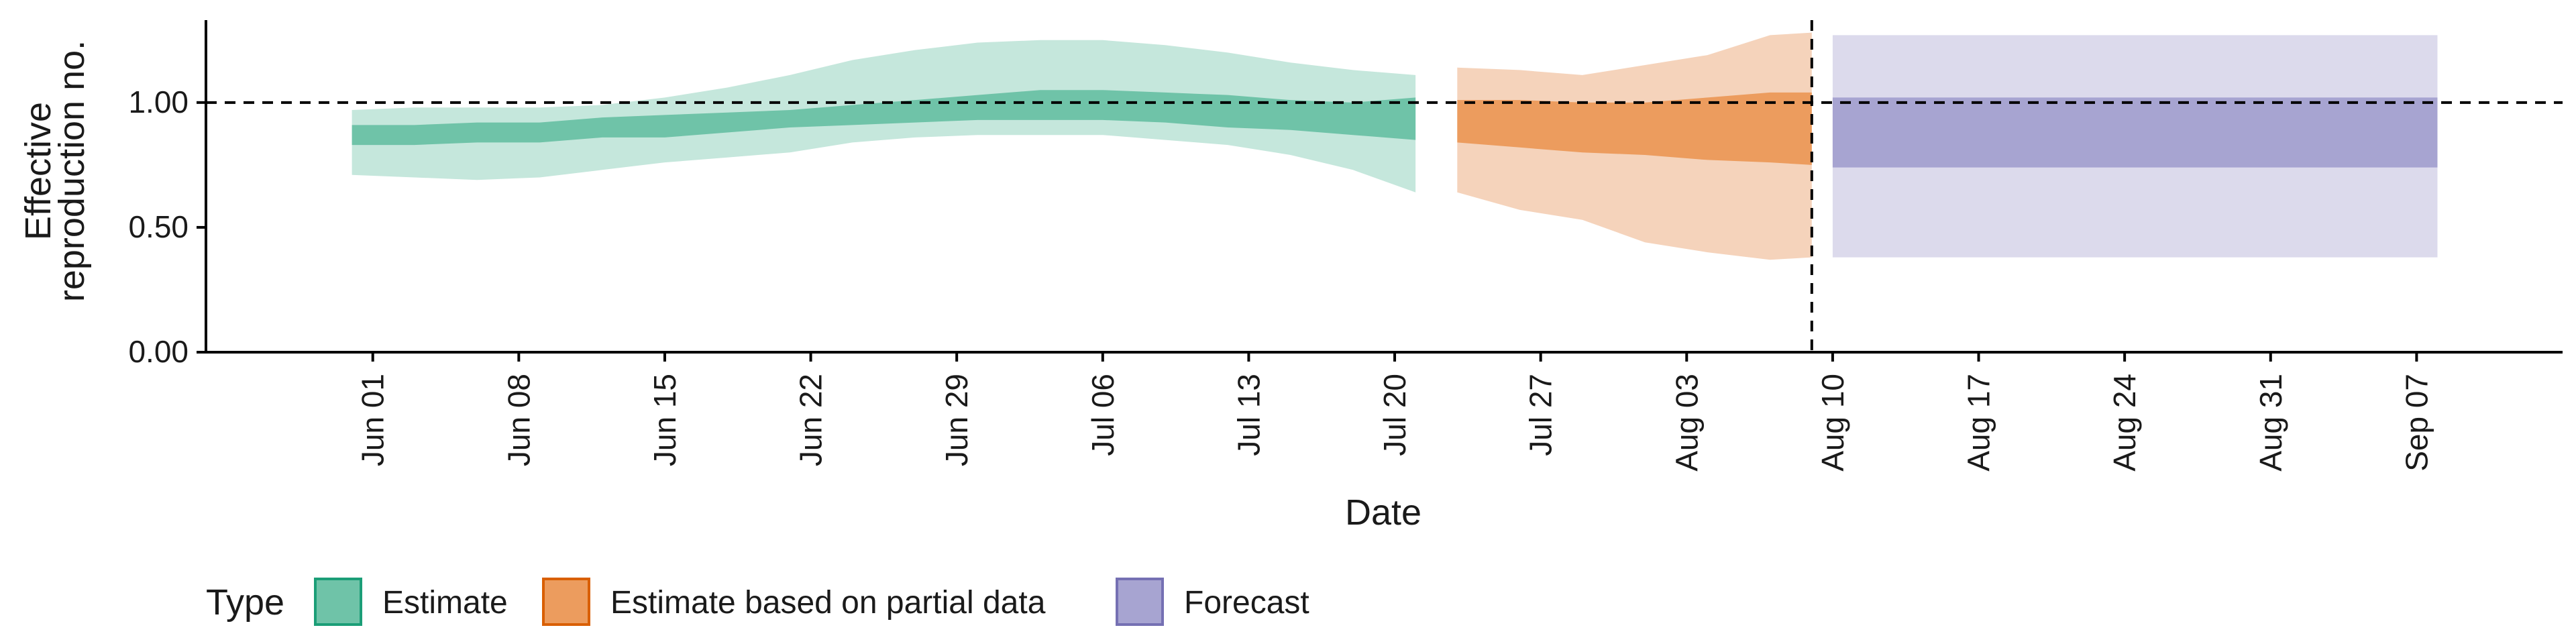 The width and height of the screenshot is (2576, 644). I want to click on legend-label-estimate-based-on-partial-data: Estimate based on partial data, so click(828, 603).